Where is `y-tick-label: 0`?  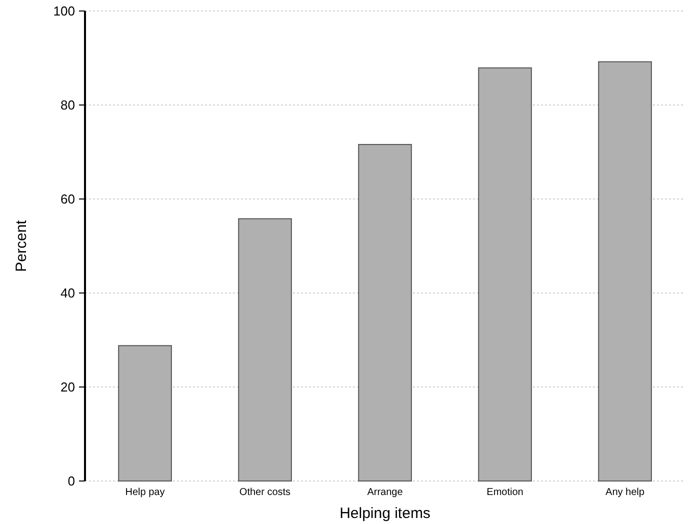 y-tick-label: 0 is located at coordinates (71, 481).